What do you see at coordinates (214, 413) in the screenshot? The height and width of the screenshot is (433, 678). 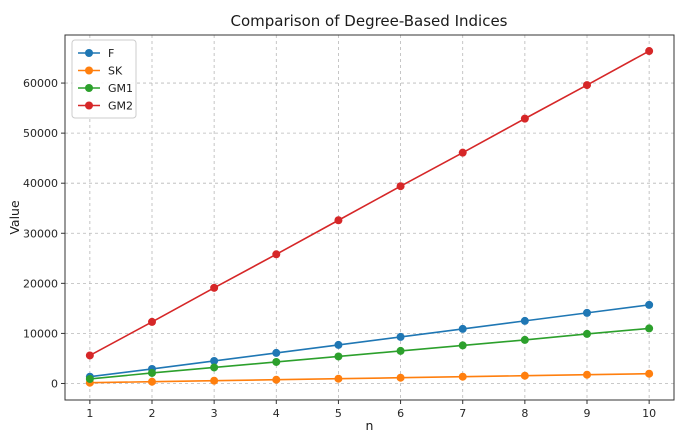 I see `x-tick-label: 3` at bounding box center [214, 413].